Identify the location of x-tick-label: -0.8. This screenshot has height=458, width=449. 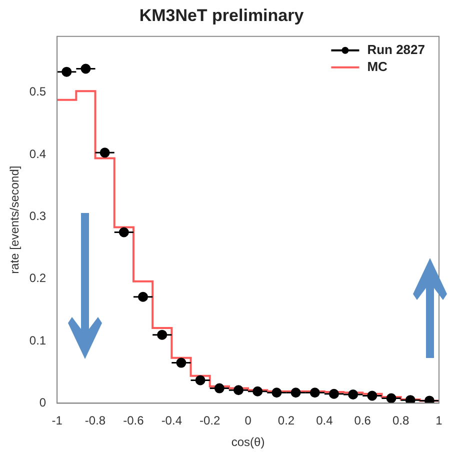
(95, 421).